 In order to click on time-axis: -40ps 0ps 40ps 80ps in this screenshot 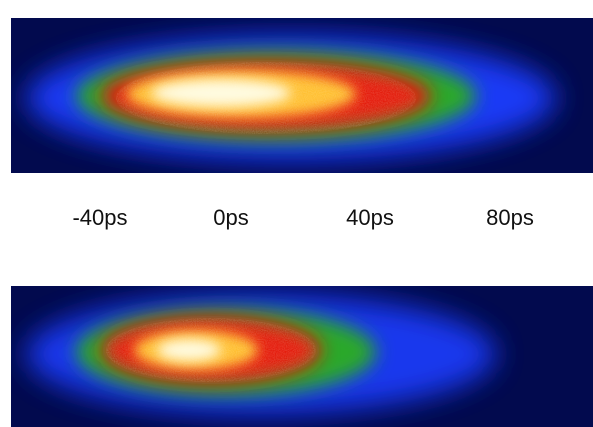, I will do `click(296, 225)`.